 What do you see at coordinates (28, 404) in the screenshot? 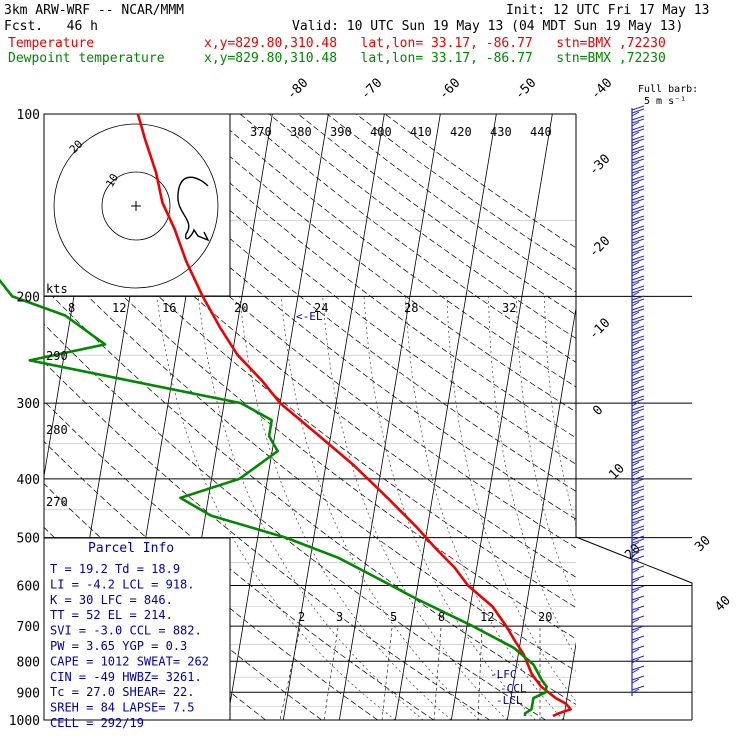
I see `pressure-label: 300` at bounding box center [28, 404].